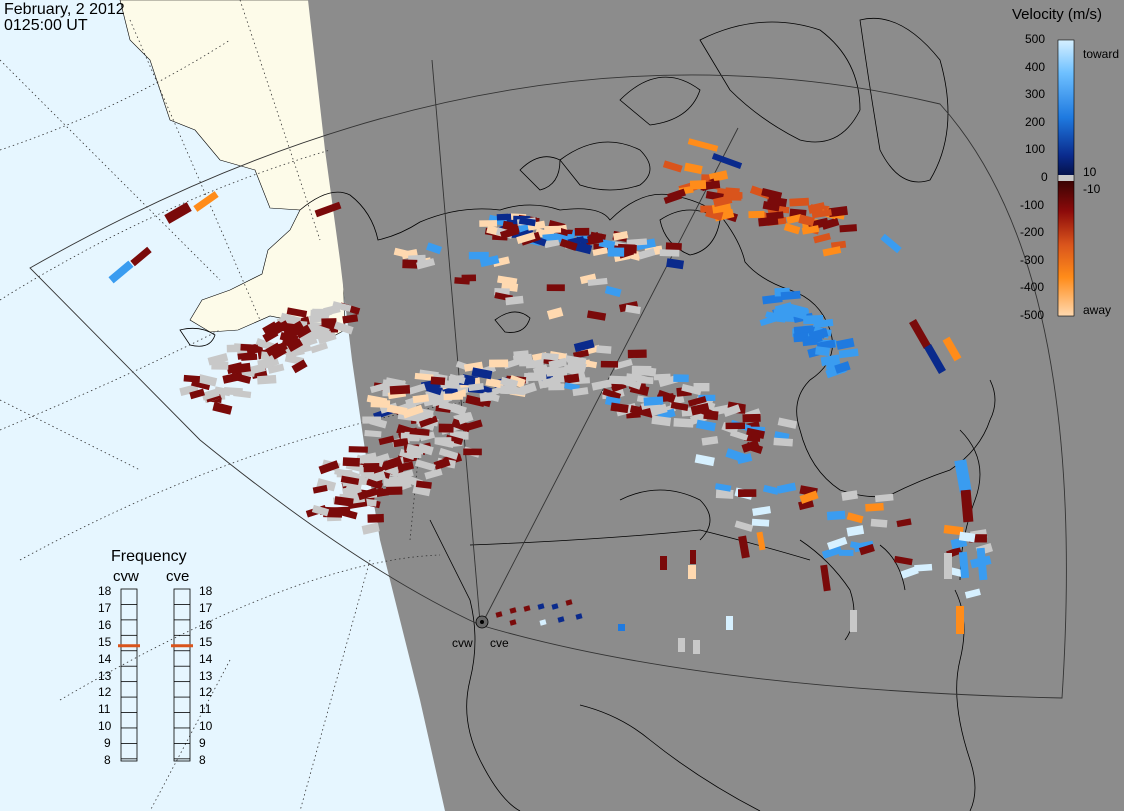 This screenshot has height=811, width=1124. Describe the element at coordinates (1035, 121) in the screenshot. I see `colorbar-tick-label: 200` at that location.